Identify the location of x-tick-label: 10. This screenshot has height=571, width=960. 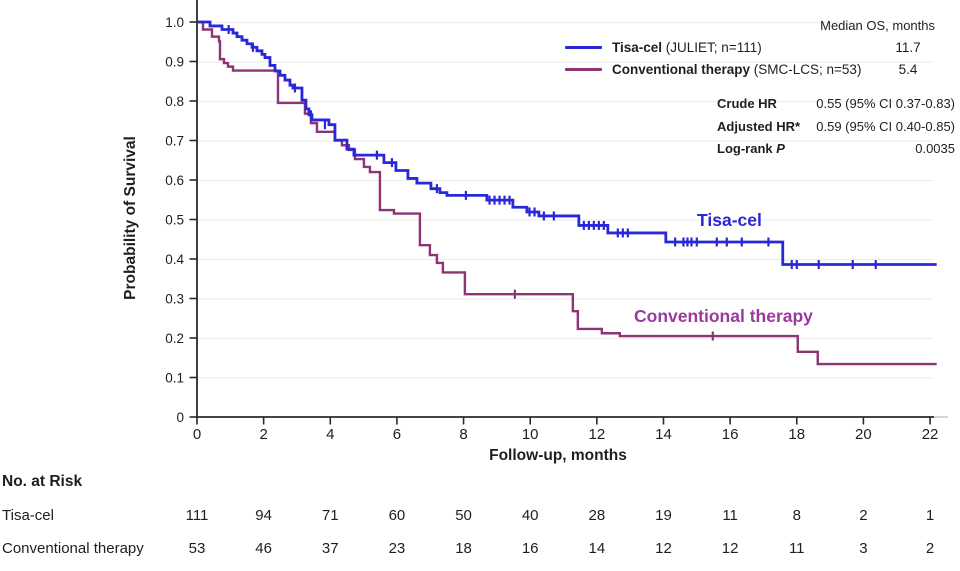
(530, 434).